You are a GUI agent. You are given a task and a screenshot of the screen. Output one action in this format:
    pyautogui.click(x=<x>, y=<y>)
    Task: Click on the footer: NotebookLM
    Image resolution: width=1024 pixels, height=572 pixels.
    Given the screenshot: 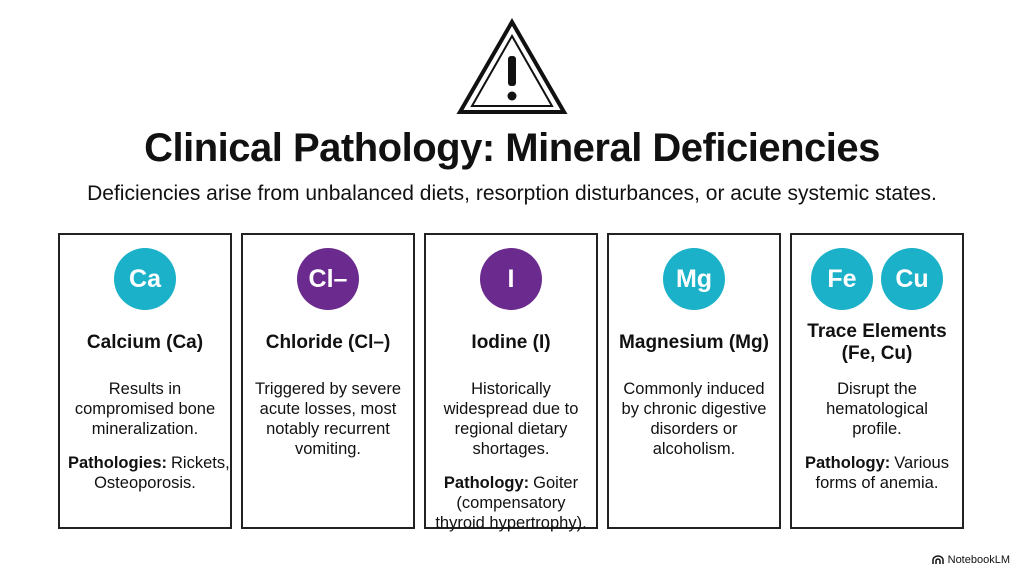 What is the action you would take?
    pyautogui.click(x=970, y=560)
    